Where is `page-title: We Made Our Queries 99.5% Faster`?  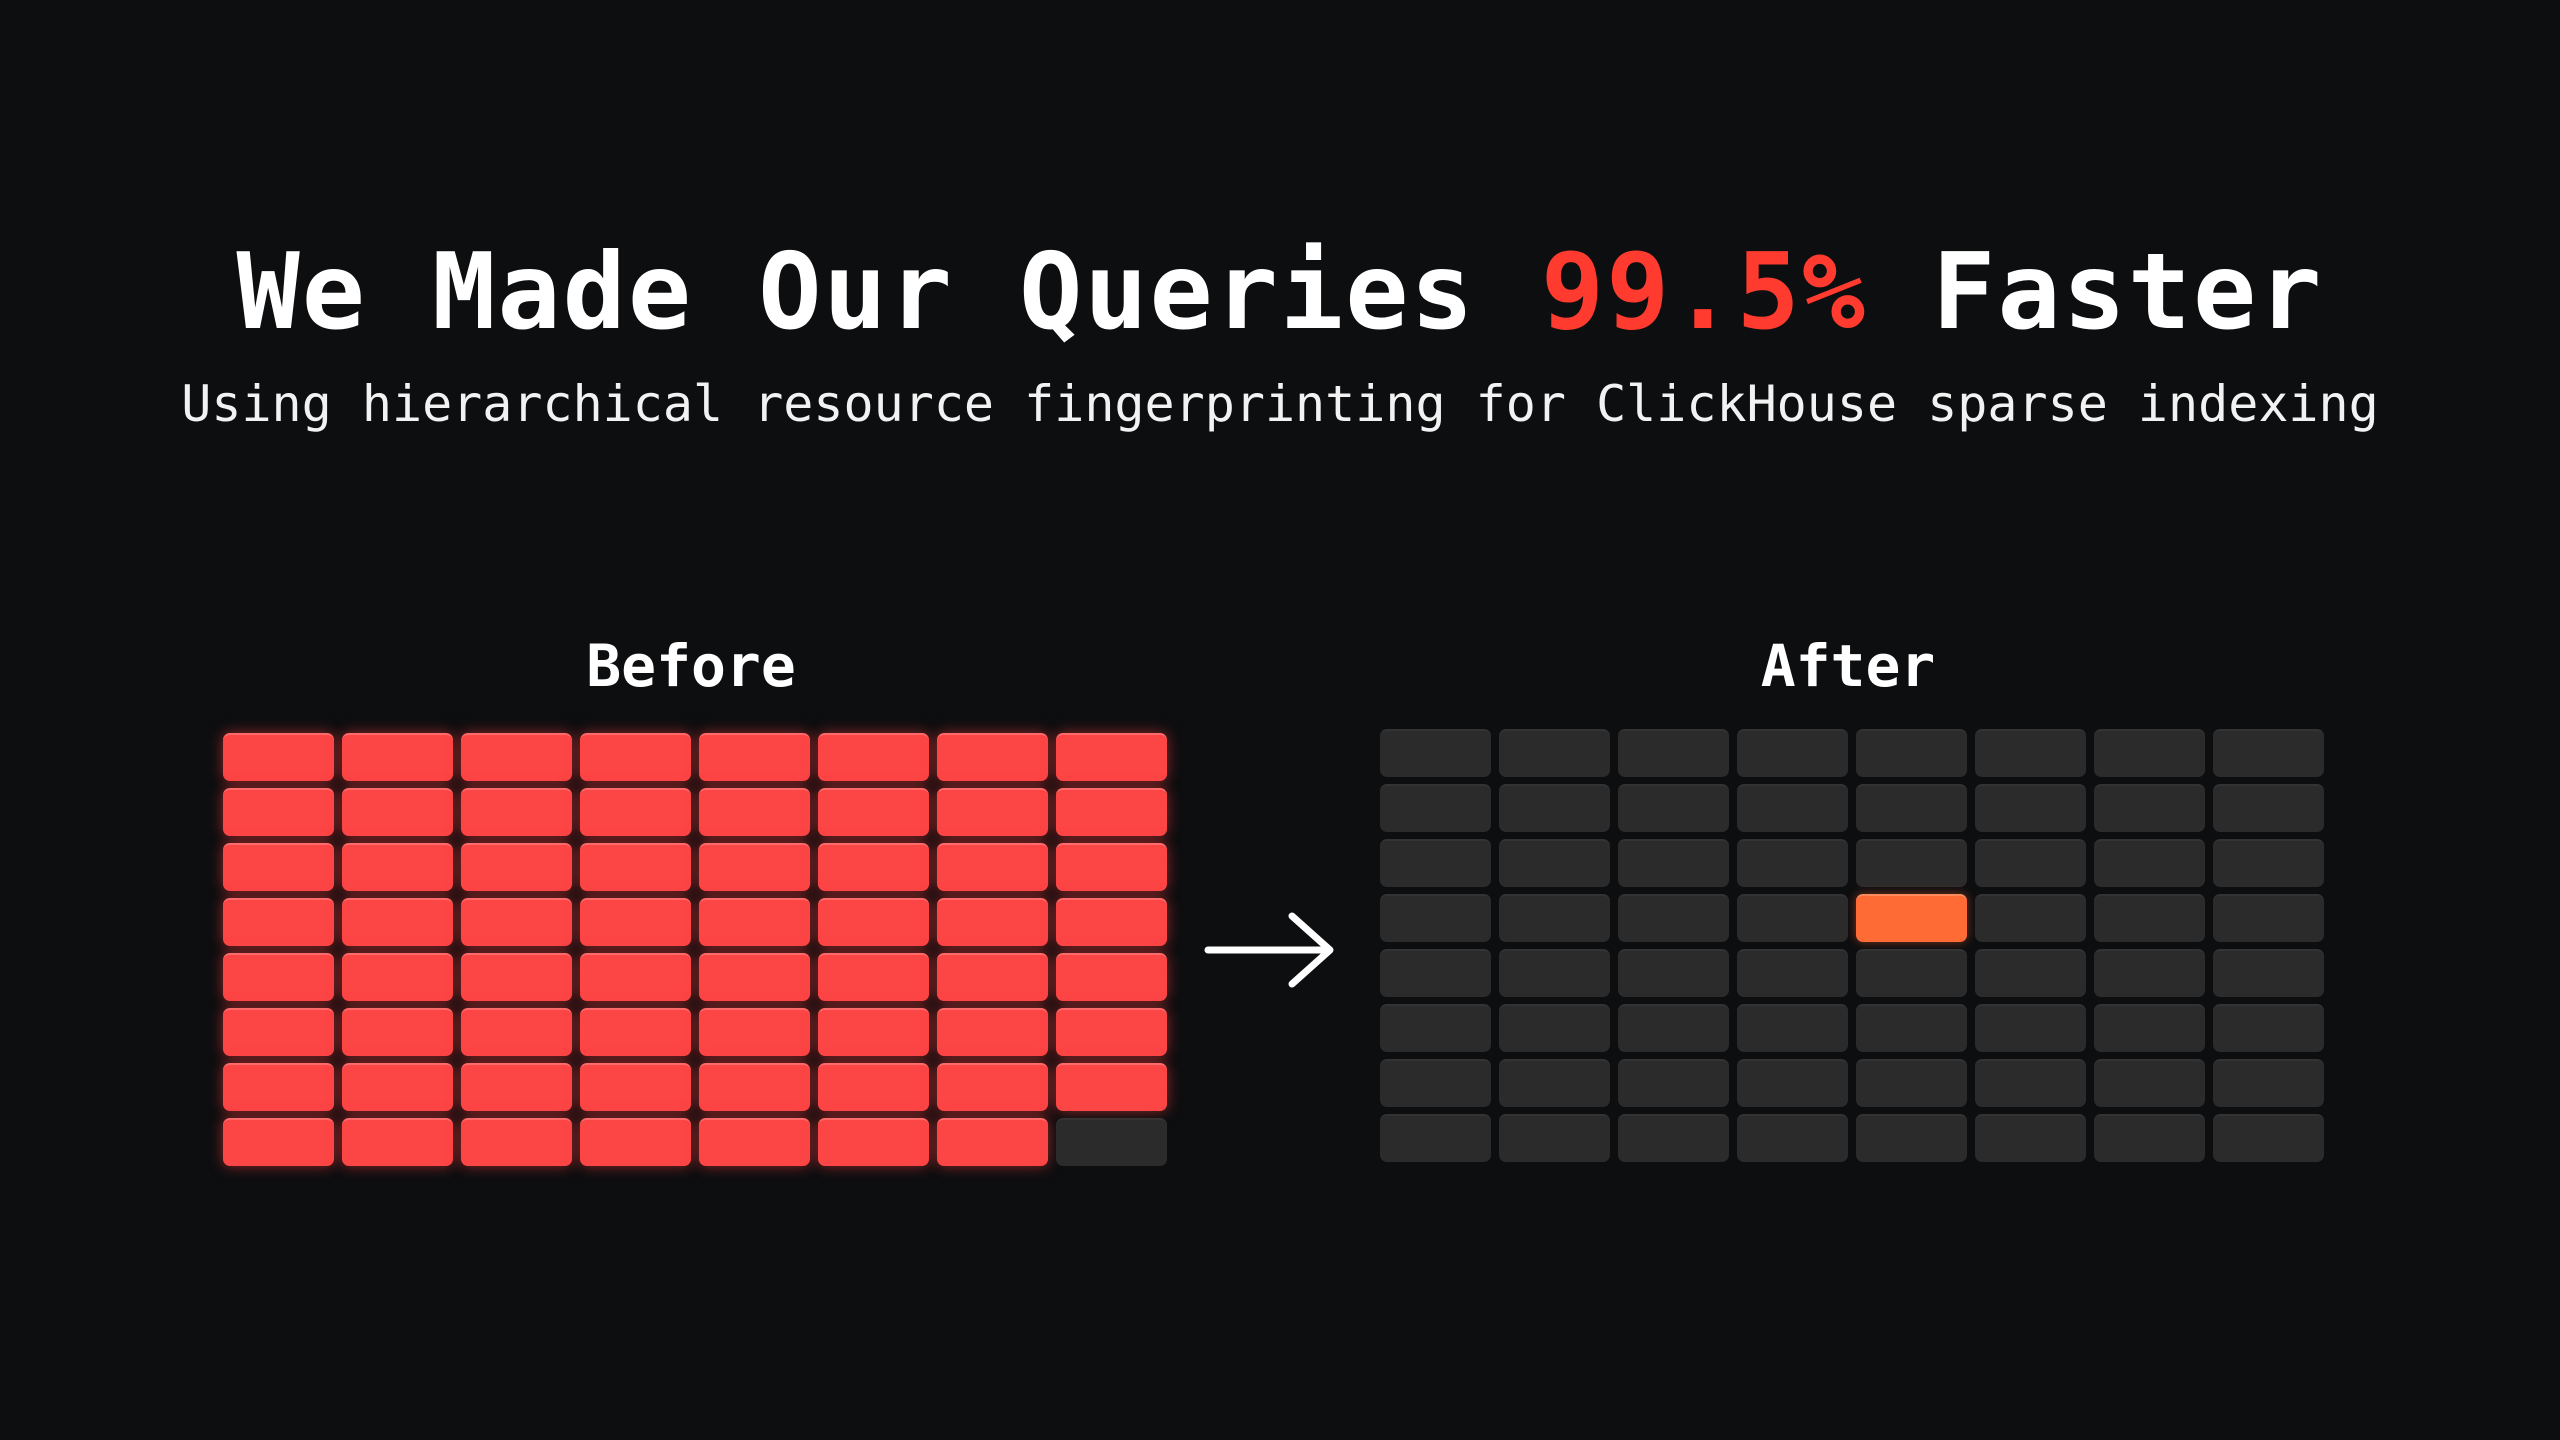 page-title: We Made Our Queries 99.5% Faster is located at coordinates (1280, 292).